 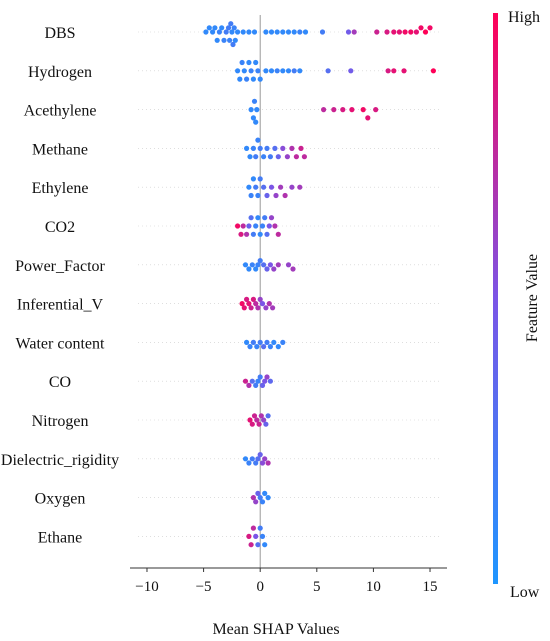 What do you see at coordinates (495, 298) in the screenshot?
I see `colorbar-gradient` at bounding box center [495, 298].